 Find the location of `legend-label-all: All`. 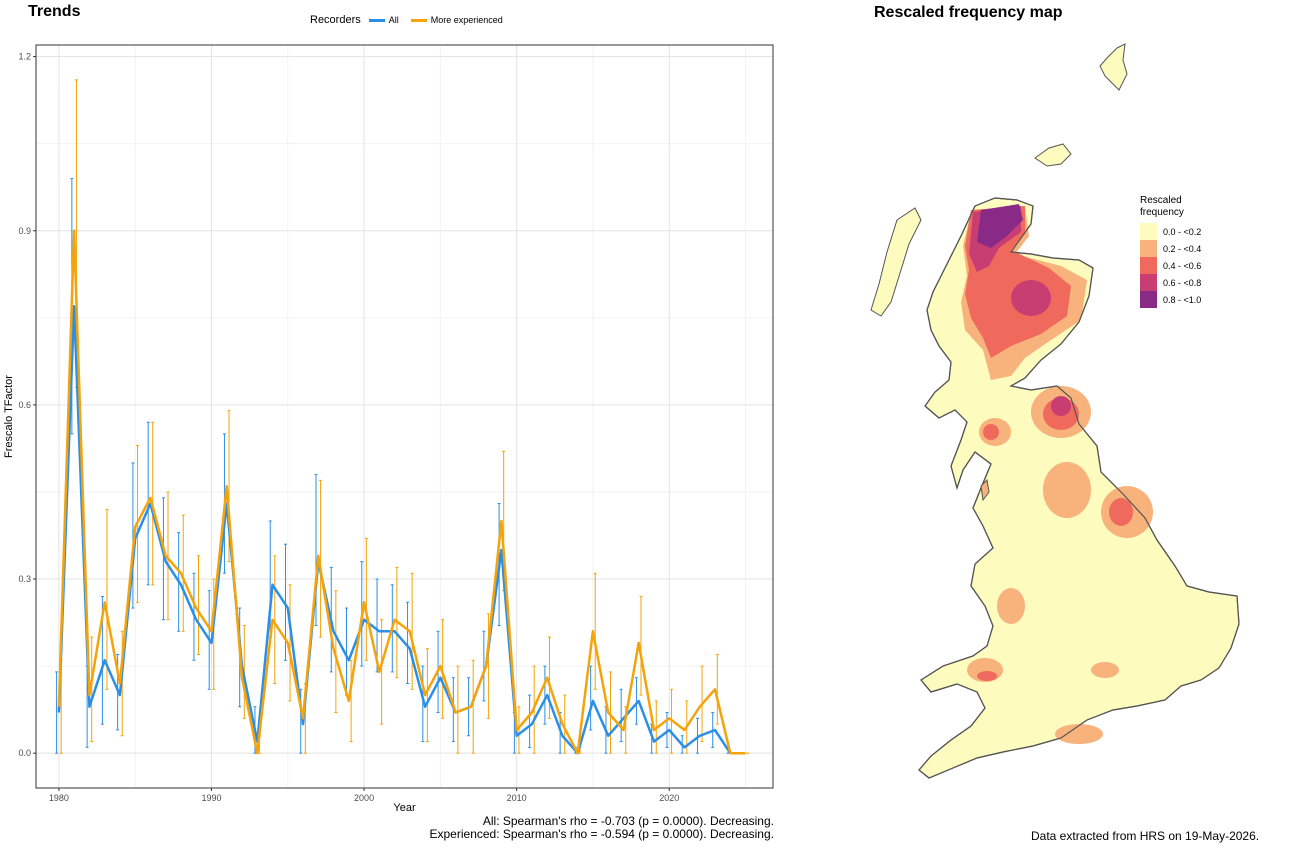

legend-label-all: All is located at coordinates (393, 20).